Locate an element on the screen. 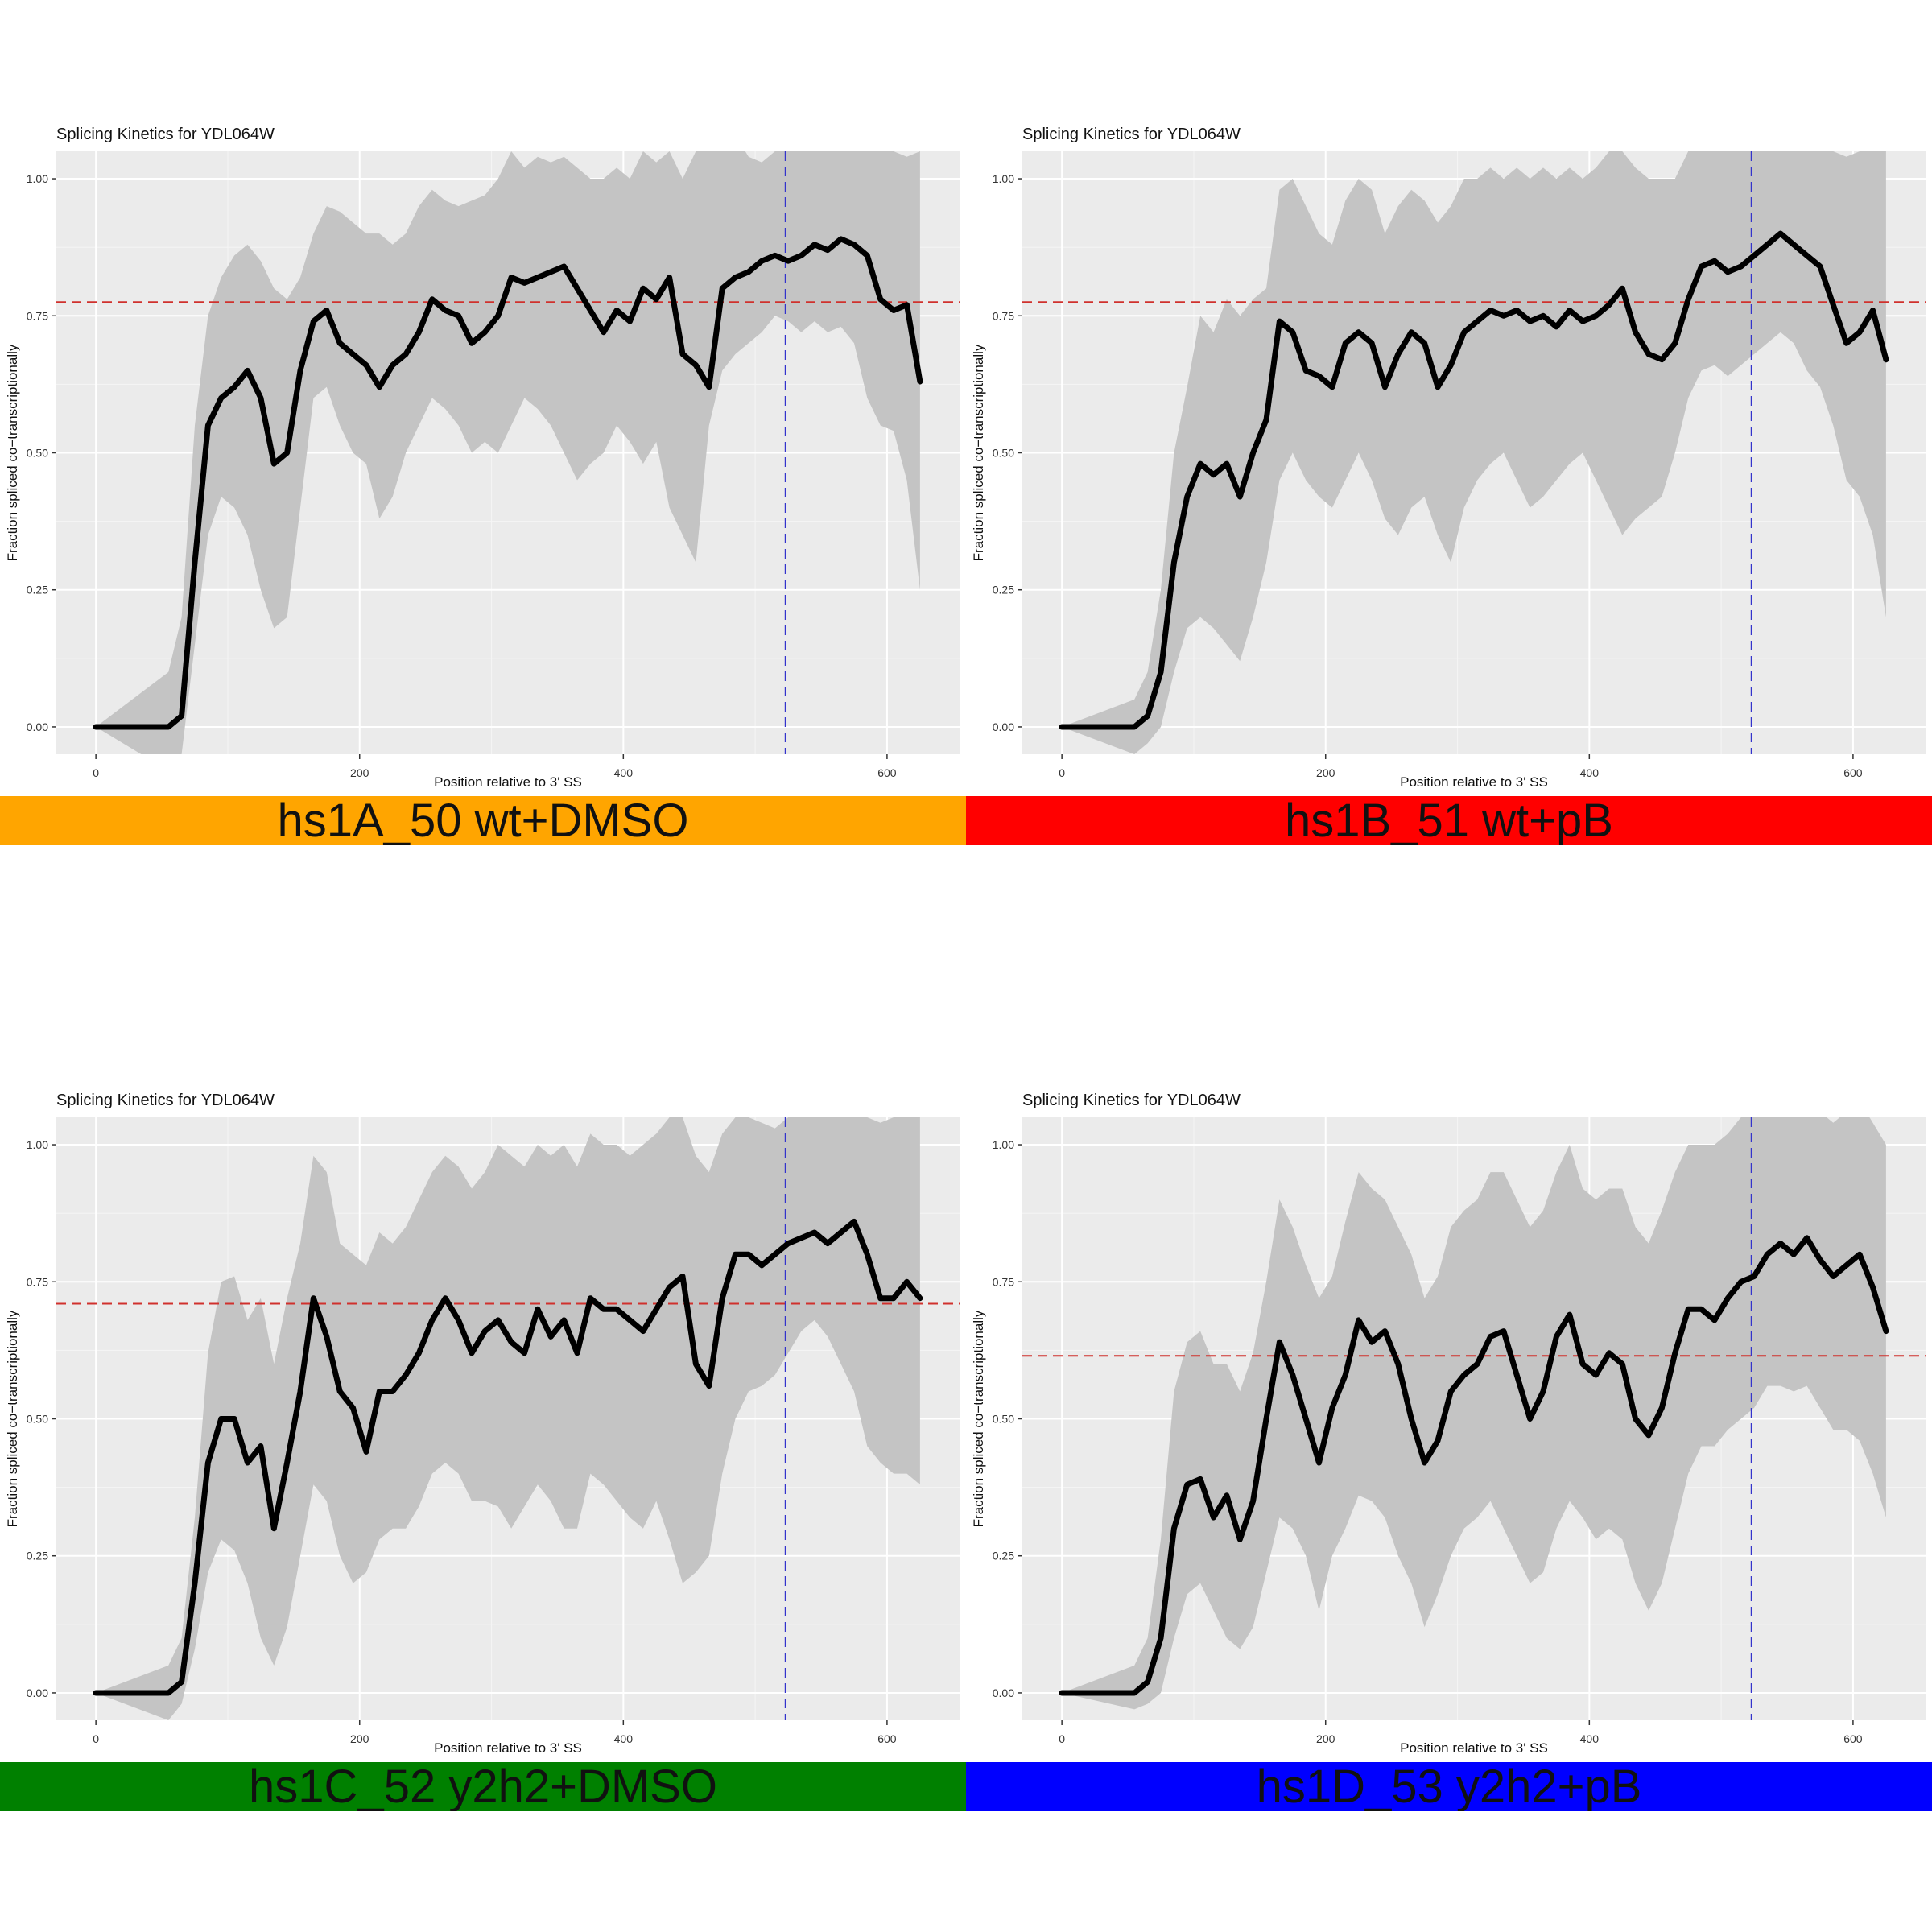 The image size is (1932, 1932). sample-banner: hs1C_52 y2h2+DMSO is located at coordinates (483, 1786).